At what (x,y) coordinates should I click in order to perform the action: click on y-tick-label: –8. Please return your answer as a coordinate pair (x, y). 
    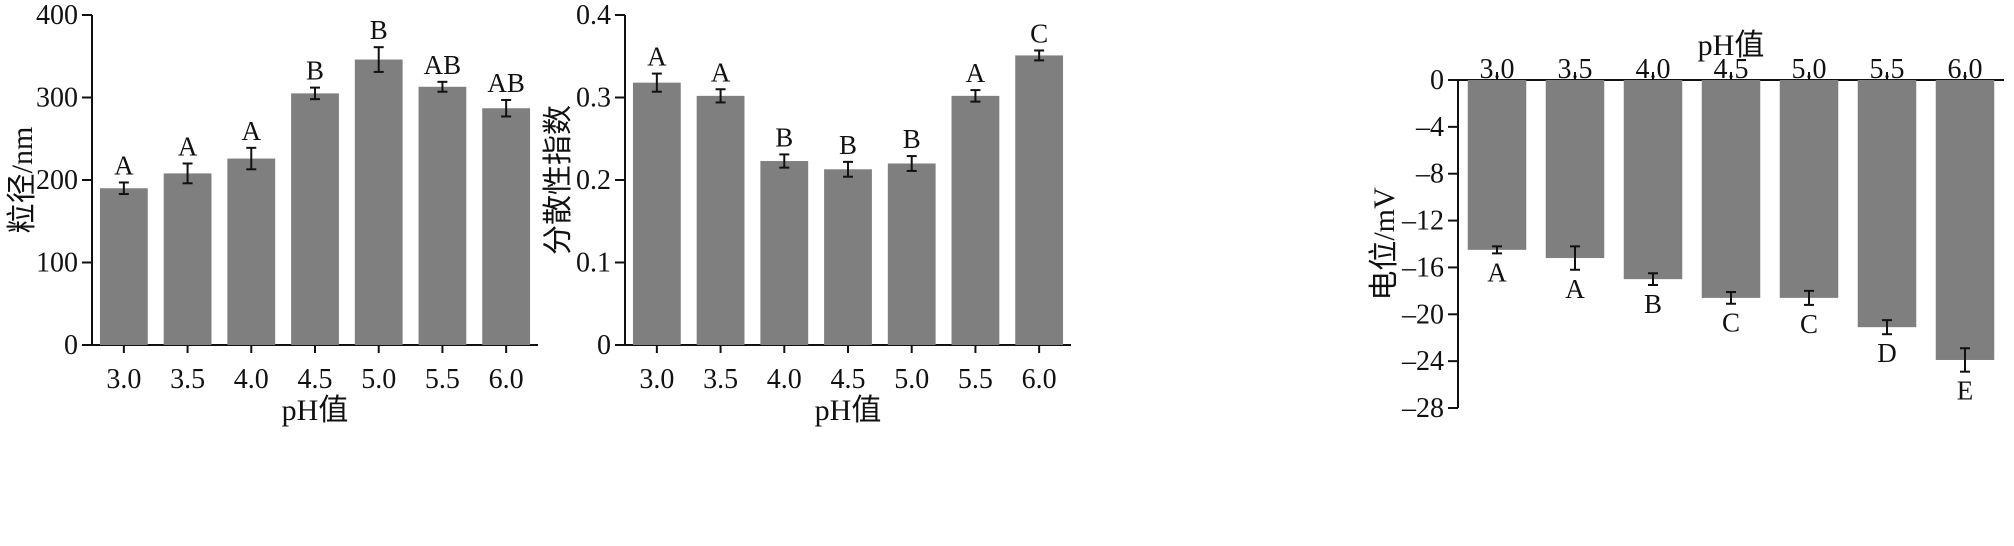
    Looking at the image, I should click on (1429, 174).